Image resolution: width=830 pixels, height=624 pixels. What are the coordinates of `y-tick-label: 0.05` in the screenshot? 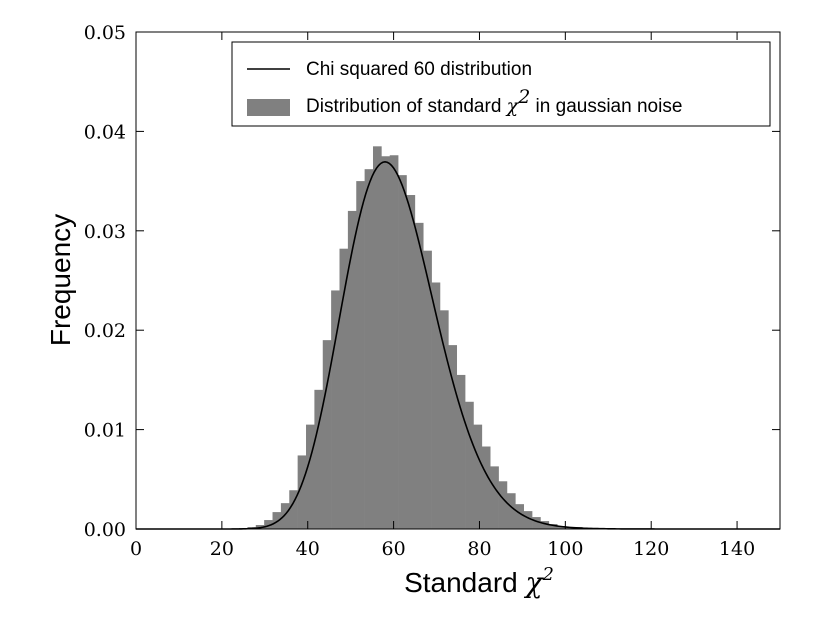 It's located at (105, 33).